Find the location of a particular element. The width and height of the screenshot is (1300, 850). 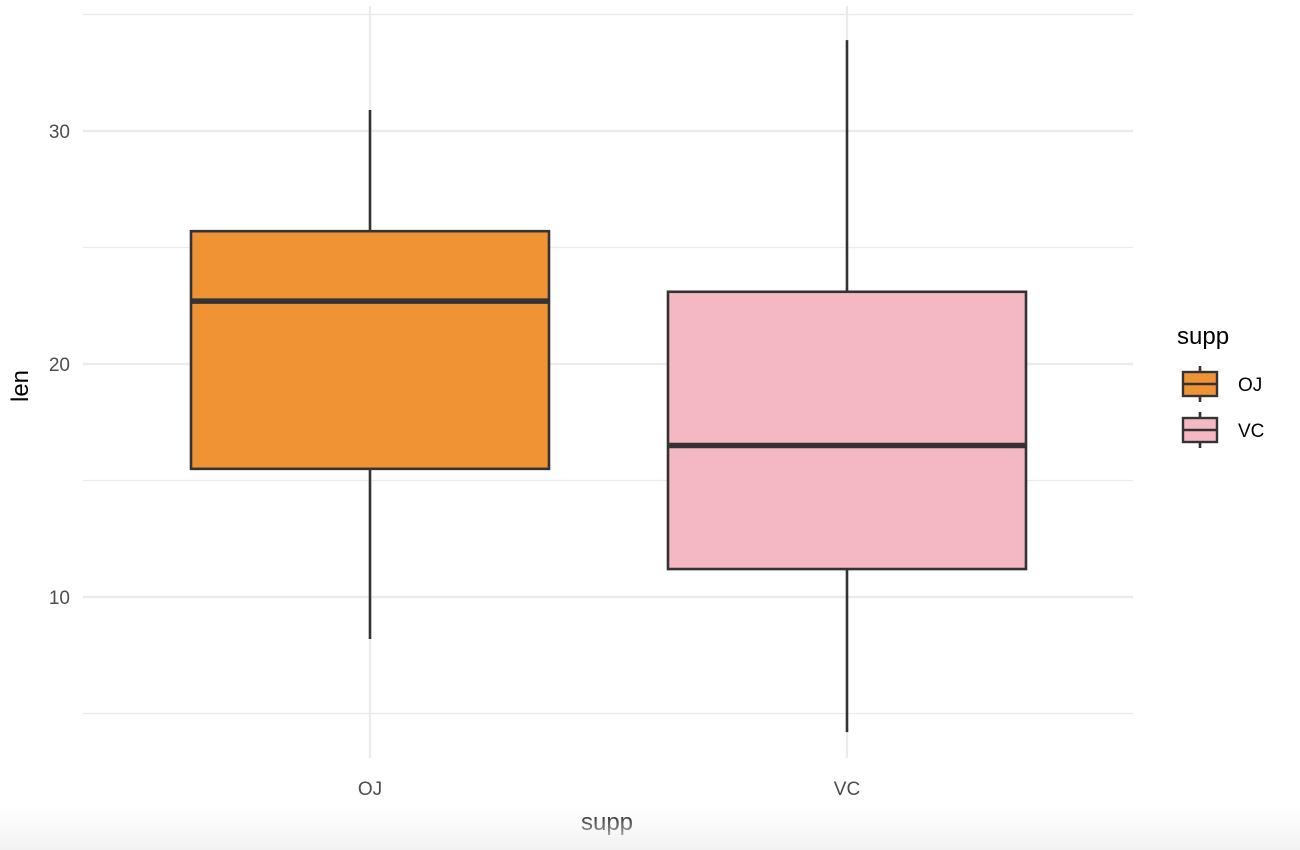

legend-label: OJ is located at coordinates (1250, 385).